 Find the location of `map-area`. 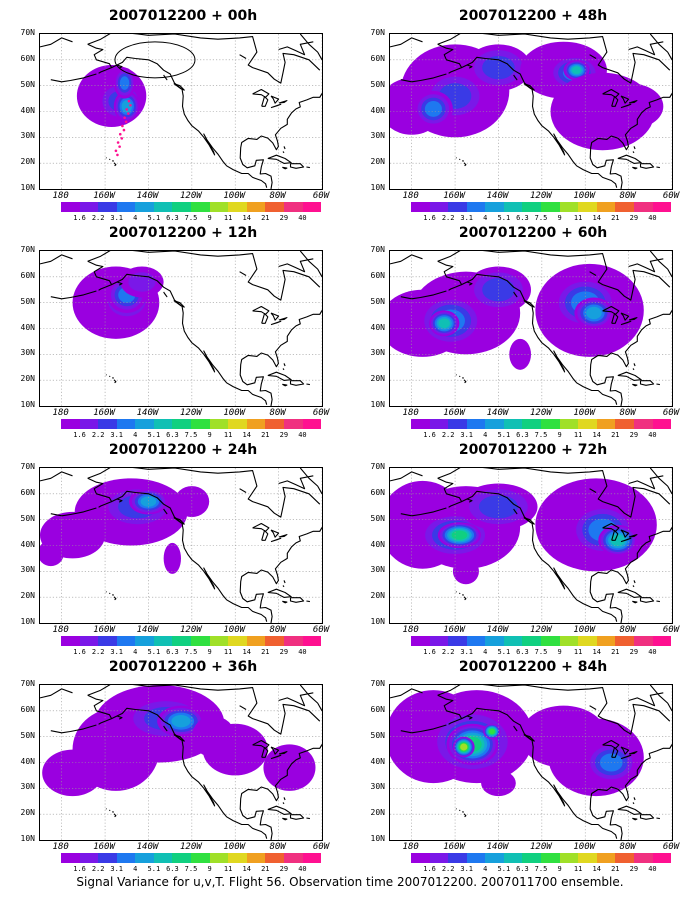

map-area is located at coordinates (531, 111).